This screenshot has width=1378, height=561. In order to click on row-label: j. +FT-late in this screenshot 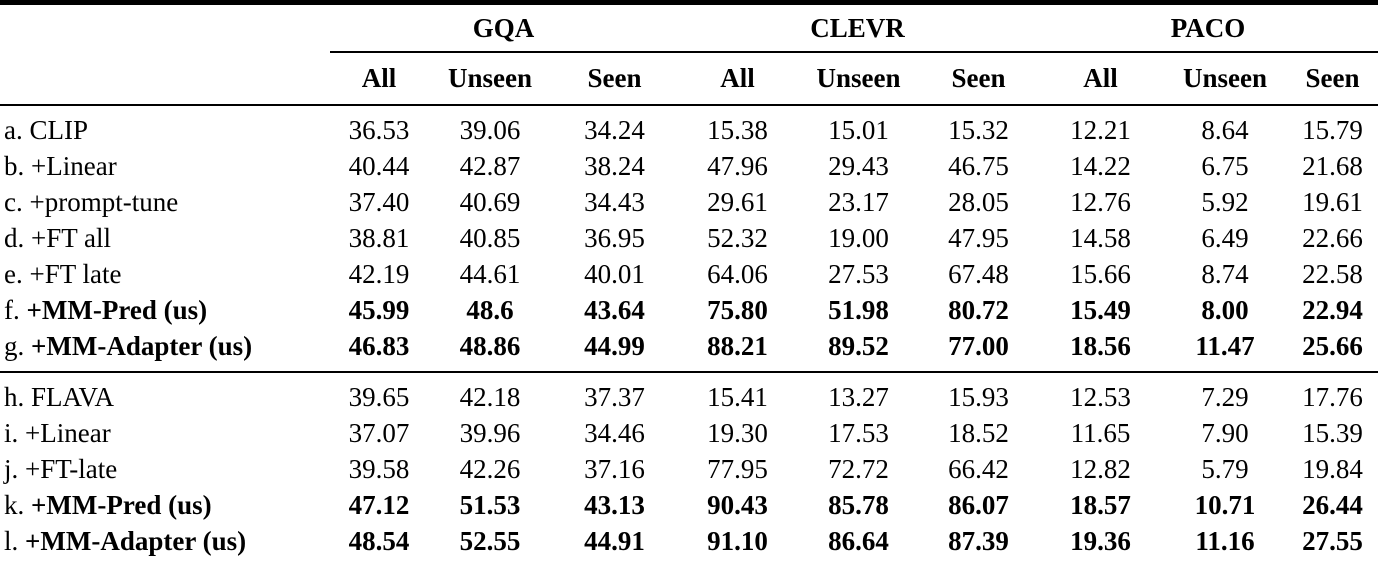, I will do `click(165, 469)`.